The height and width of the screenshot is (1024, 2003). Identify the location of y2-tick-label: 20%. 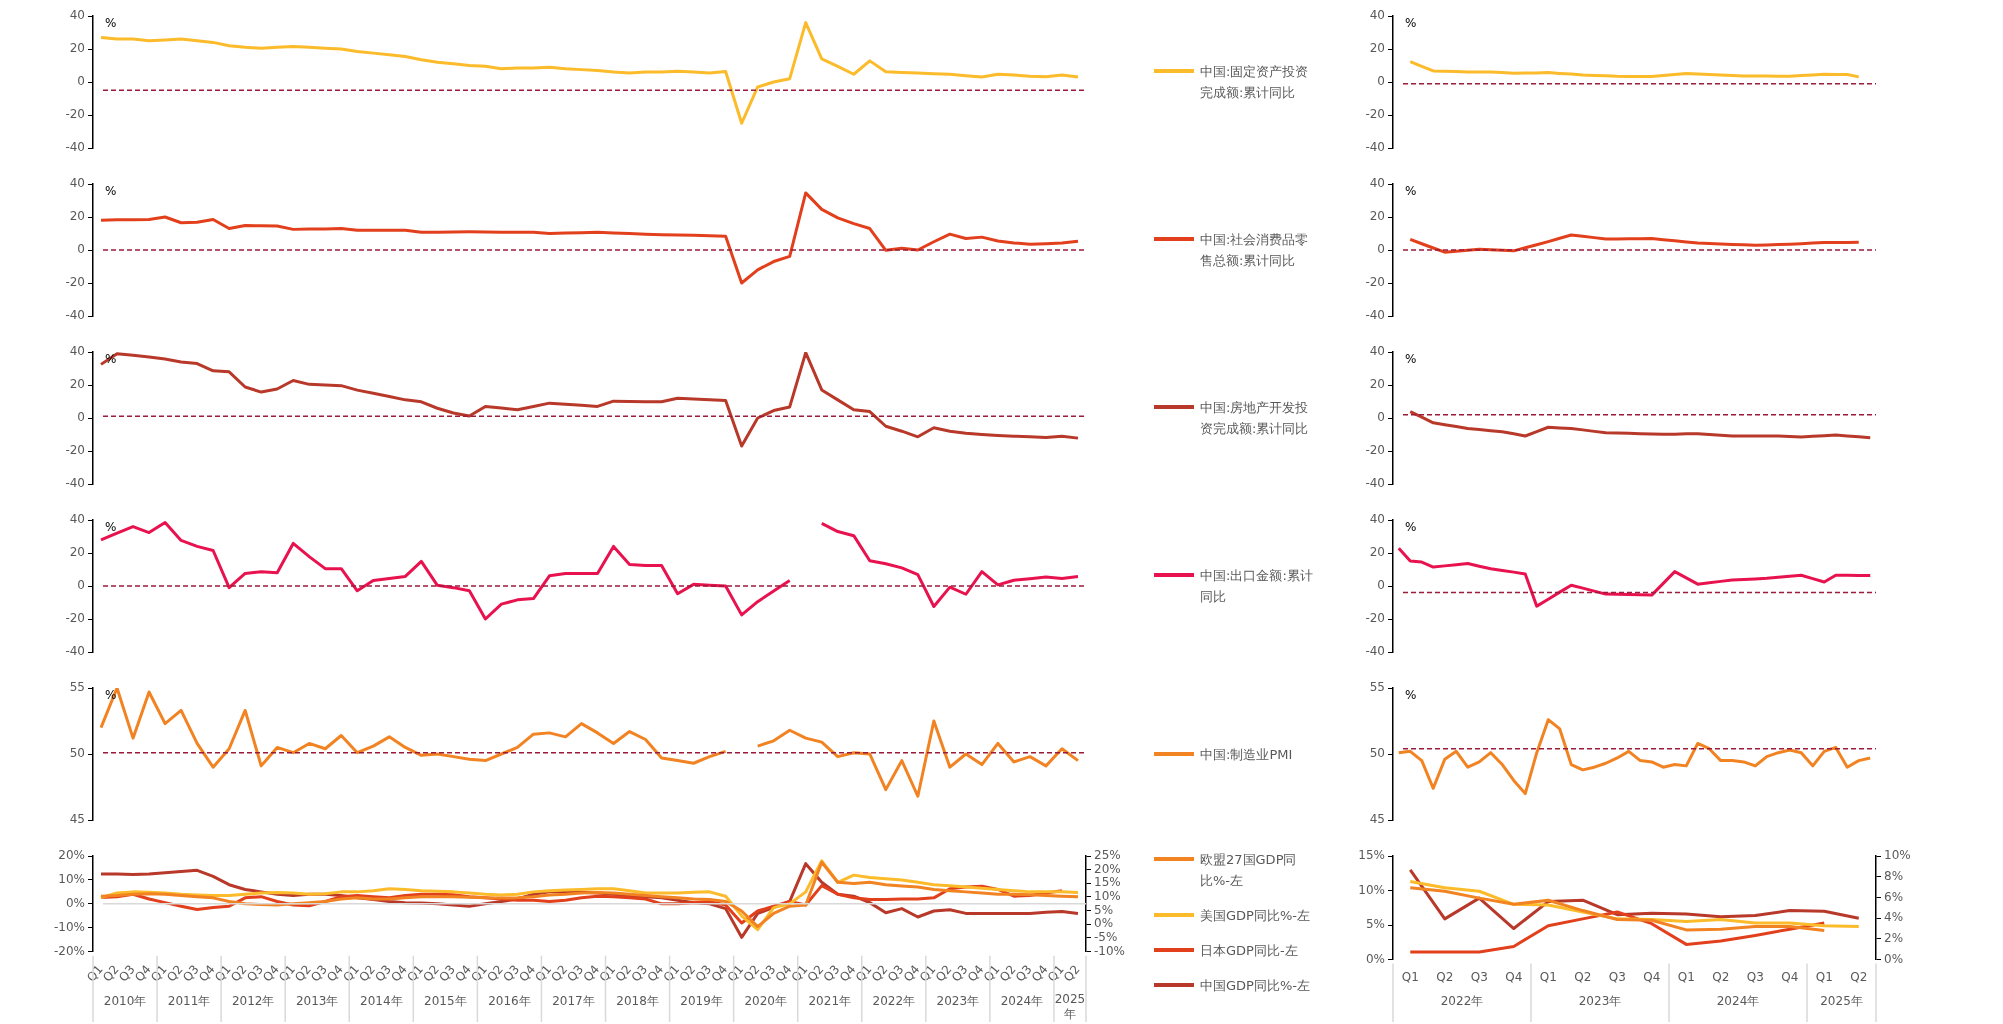
(1107, 868).